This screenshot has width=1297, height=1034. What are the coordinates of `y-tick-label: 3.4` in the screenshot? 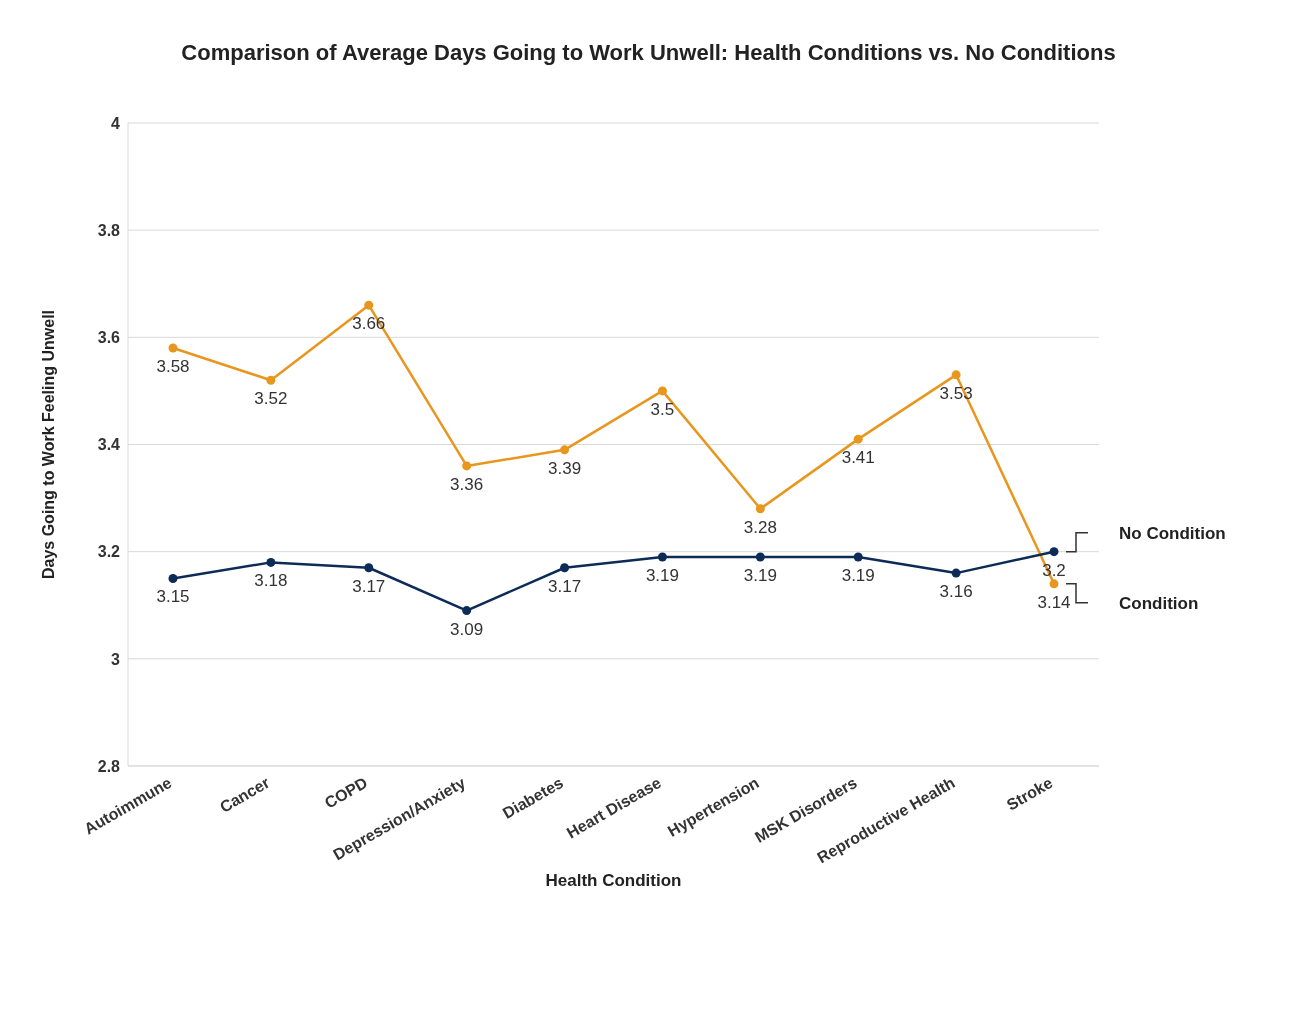 It's located at (109, 445).